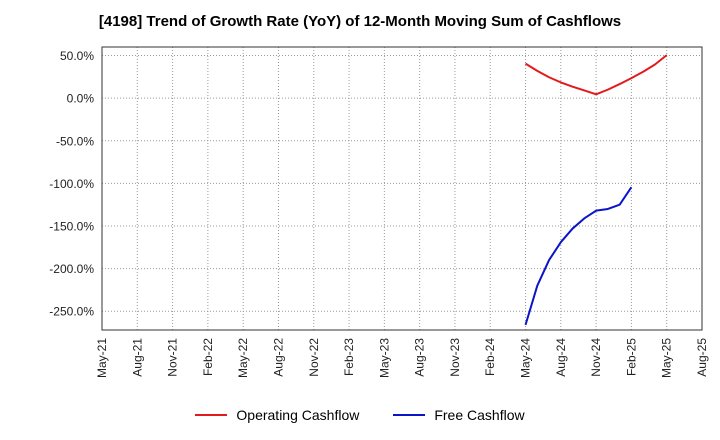 Image resolution: width=720 pixels, height=440 pixels. I want to click on legend-label-free-cashflow: Free Cashflow, so click(479, 415).